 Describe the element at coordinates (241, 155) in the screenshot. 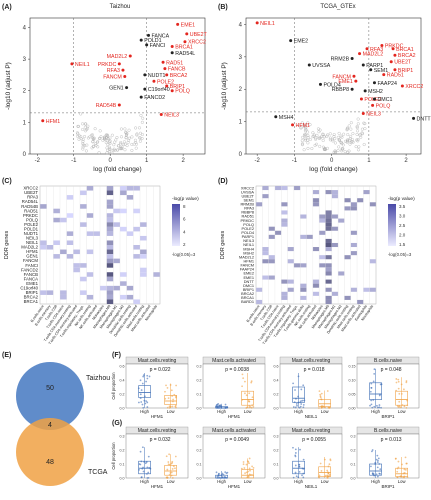

I see `y-tick-label: 0` at that location.